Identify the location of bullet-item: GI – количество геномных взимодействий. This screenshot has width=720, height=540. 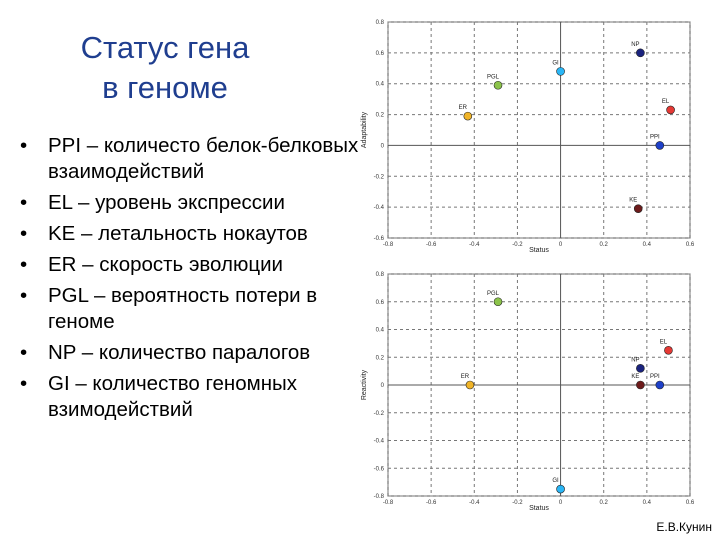
(190, 397).